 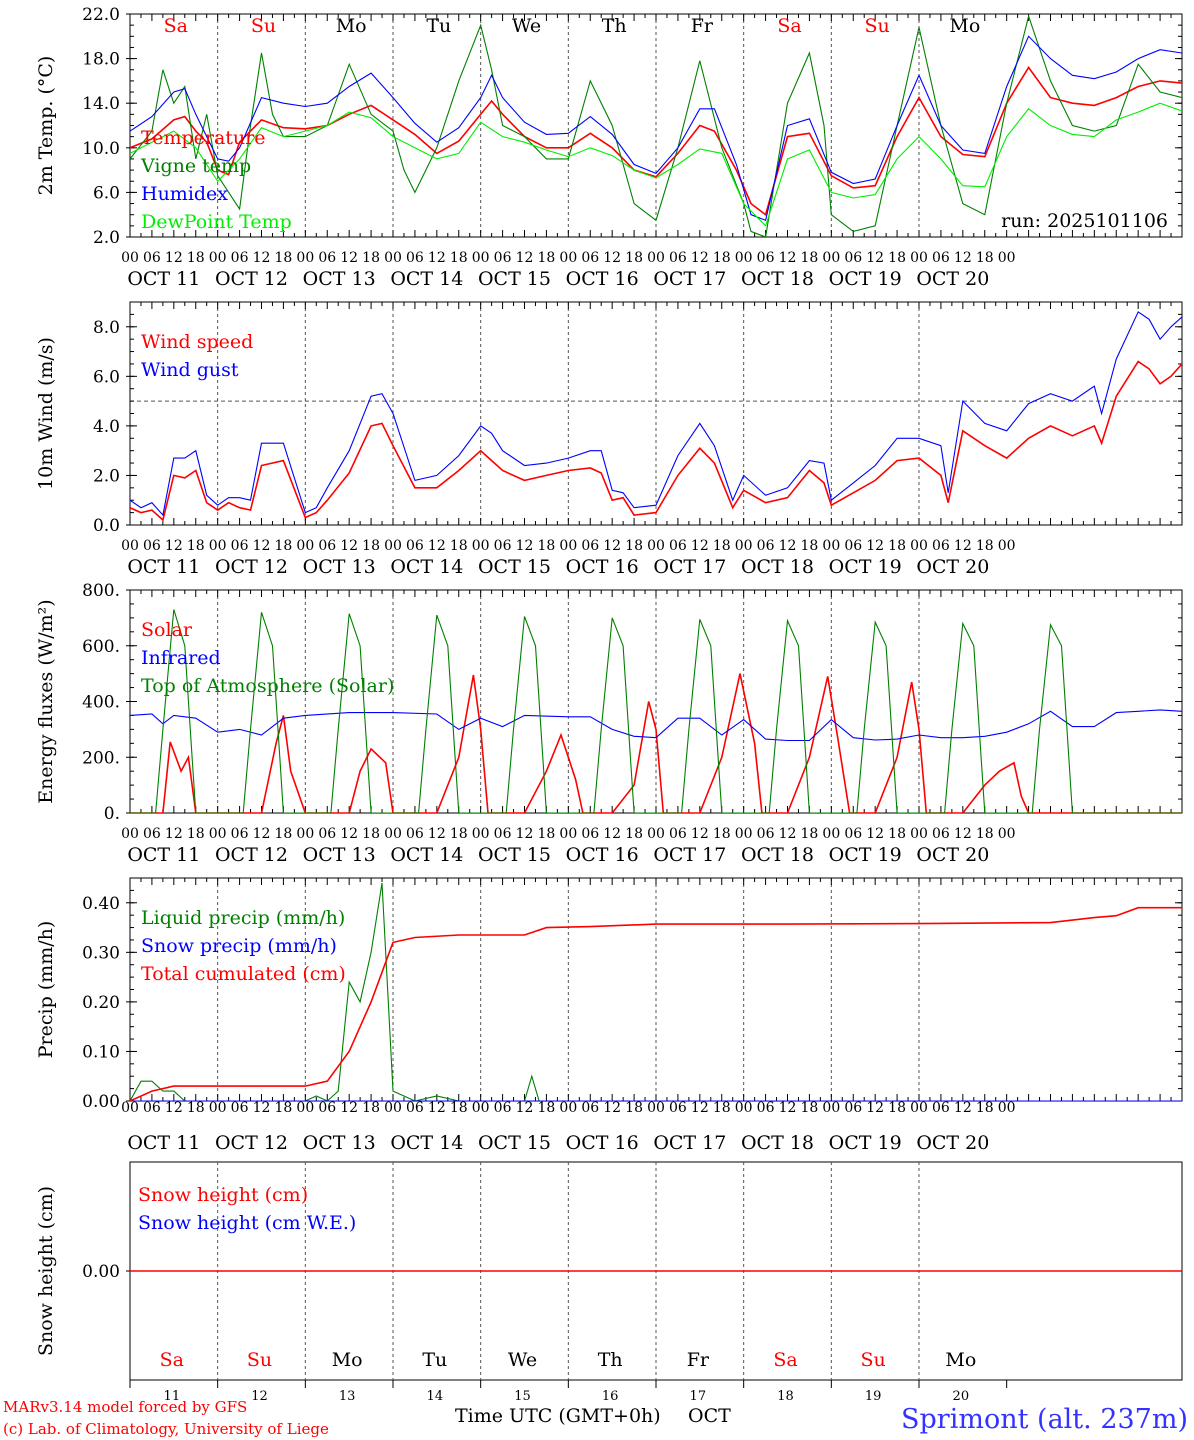 I want to click on day-label: OCT 15, so click(x=514, y=1143).